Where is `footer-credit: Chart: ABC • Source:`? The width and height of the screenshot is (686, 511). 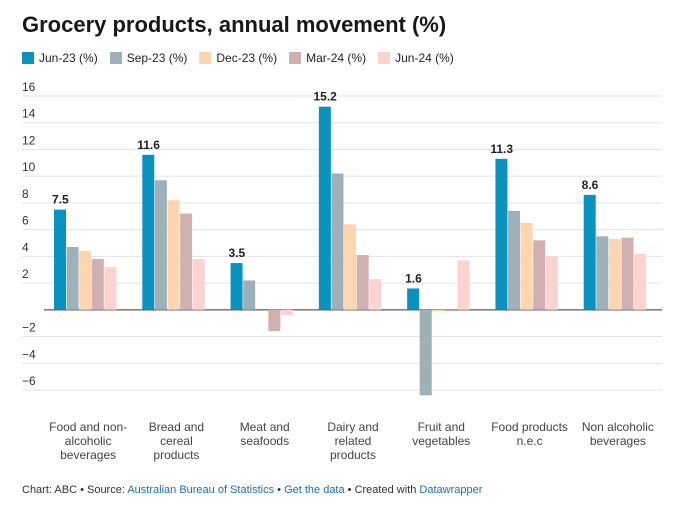 footer-credit: Chart: ABC • Source: is located at coordinates (75, 490).